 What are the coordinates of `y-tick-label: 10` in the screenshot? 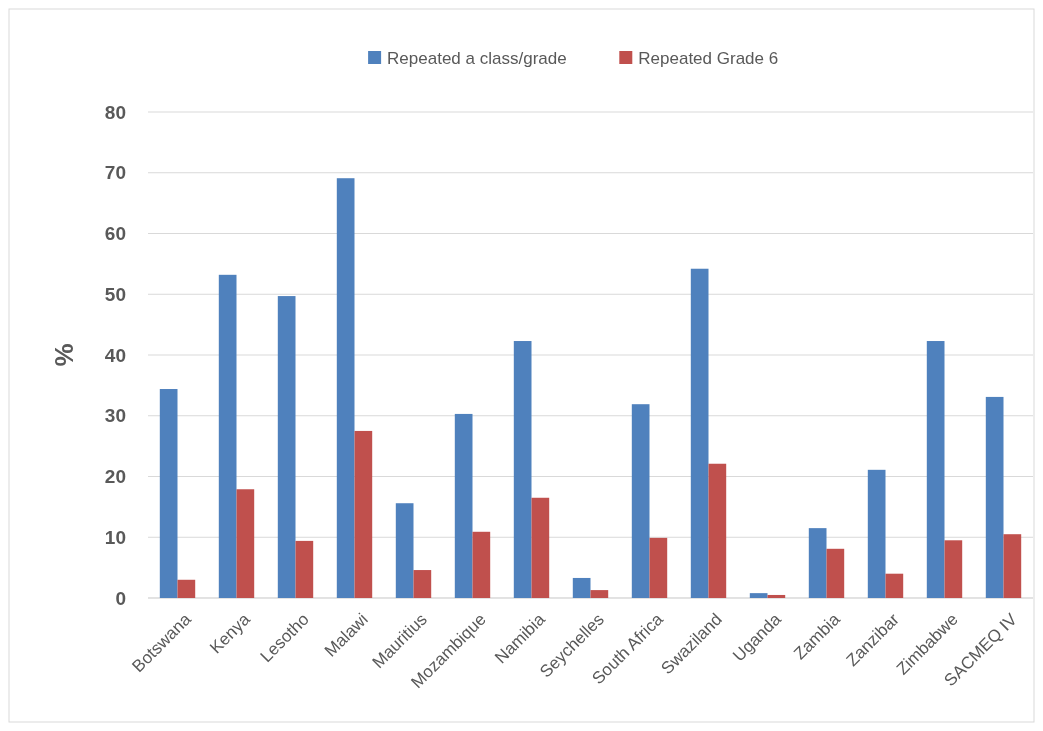 It's located at (115, 537).